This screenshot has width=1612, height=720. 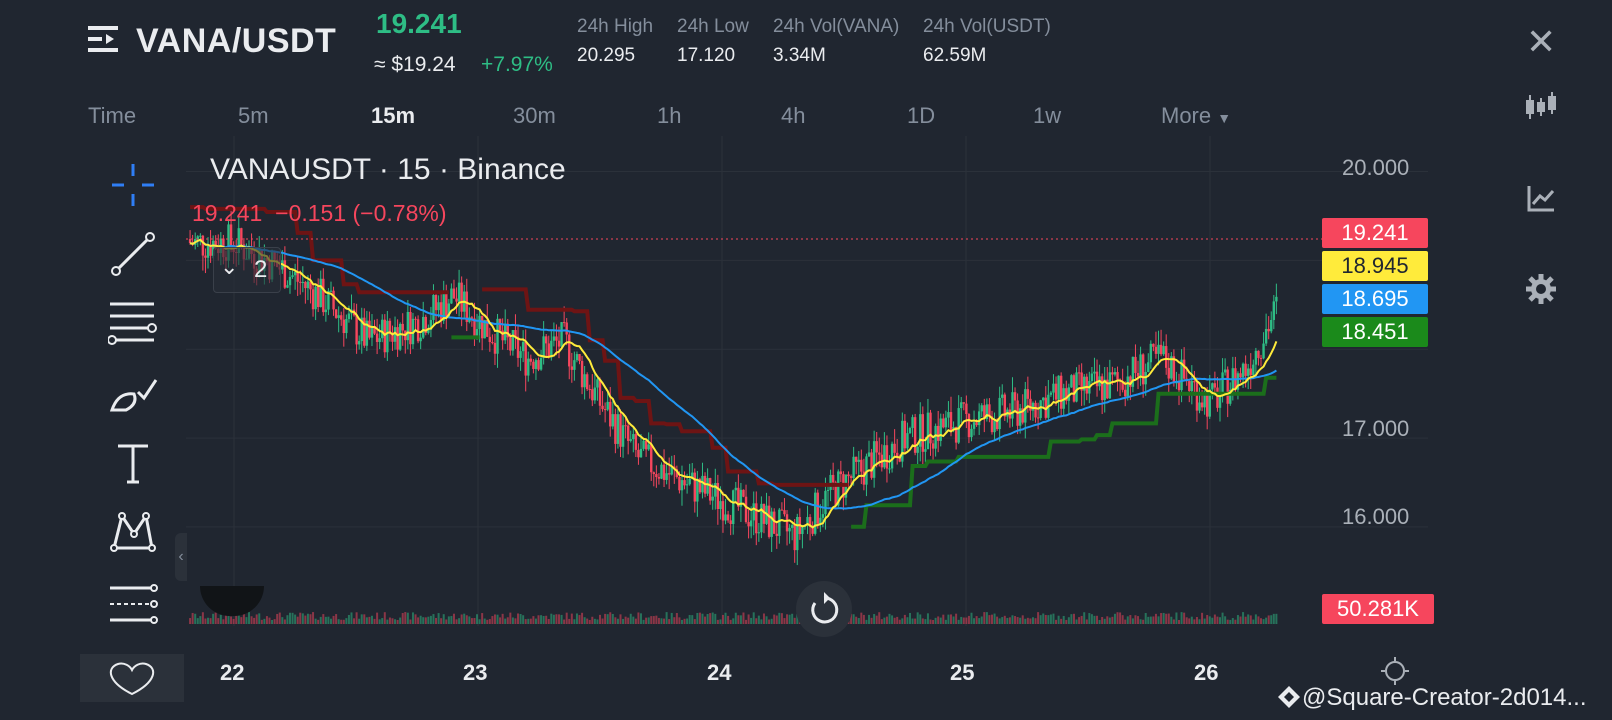 What do you see at coordinates (615, 26) in the screenshot?
I see `stat-label-high: 24h High` at bounding box center [615, 26].